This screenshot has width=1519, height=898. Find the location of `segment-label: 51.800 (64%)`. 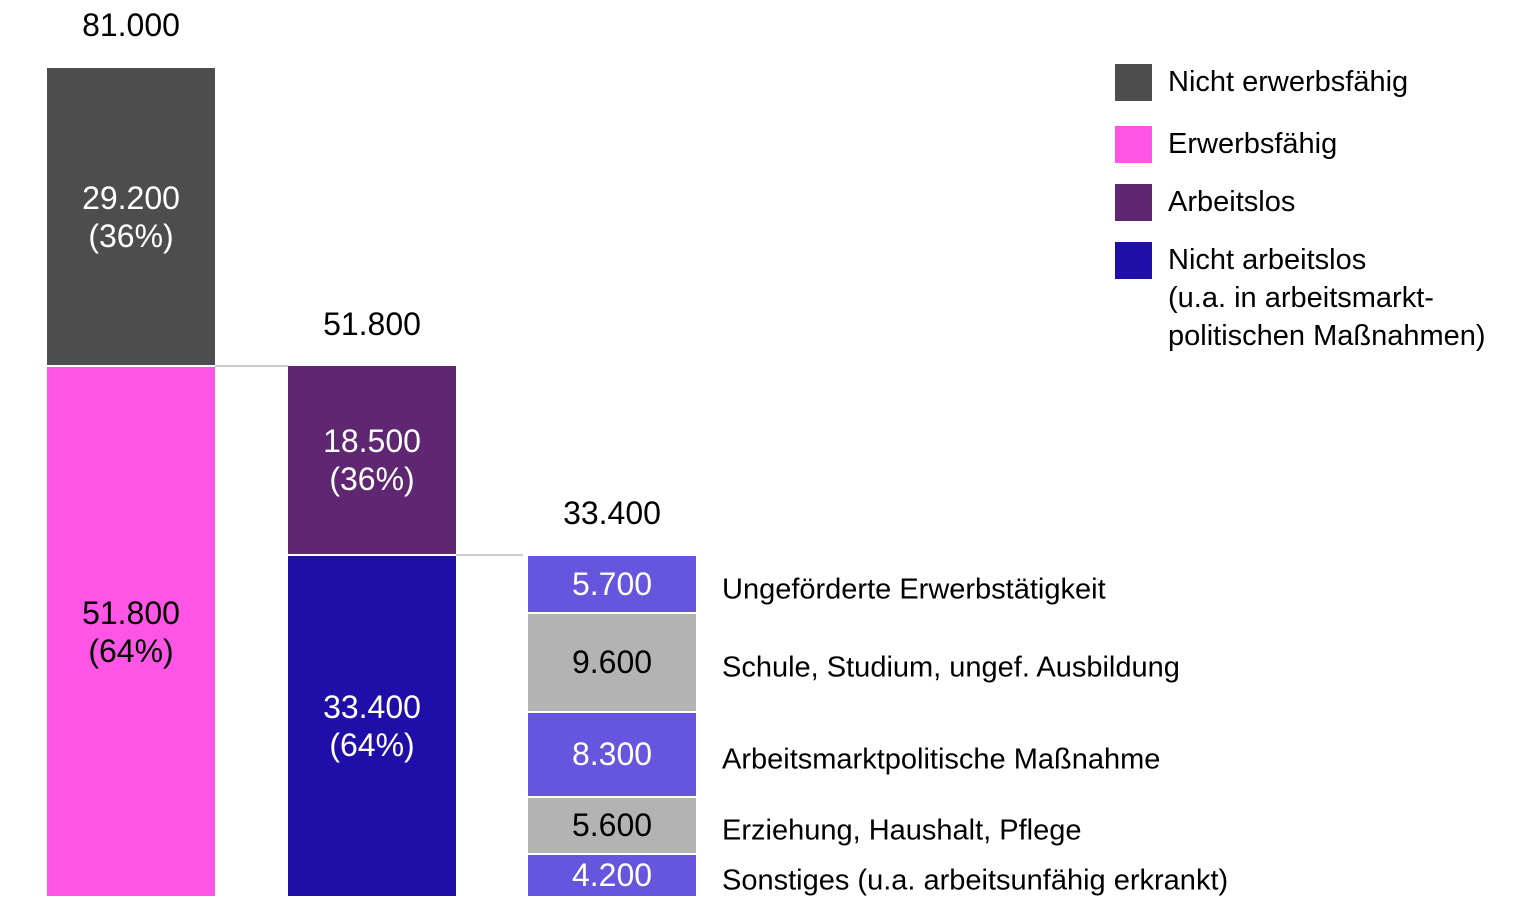

segment-label: 51.800 (64%) is located at coordinates (131, 631).